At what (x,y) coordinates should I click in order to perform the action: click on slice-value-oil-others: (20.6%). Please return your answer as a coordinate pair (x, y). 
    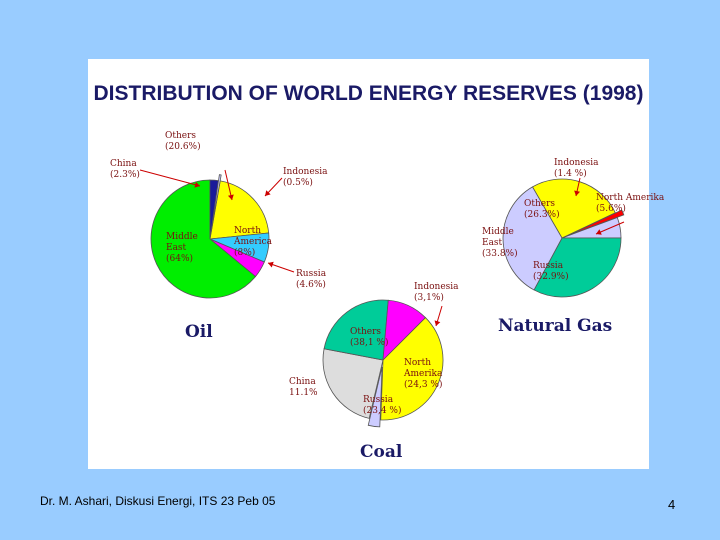
    Looking at the image, I should click on (183, 146).